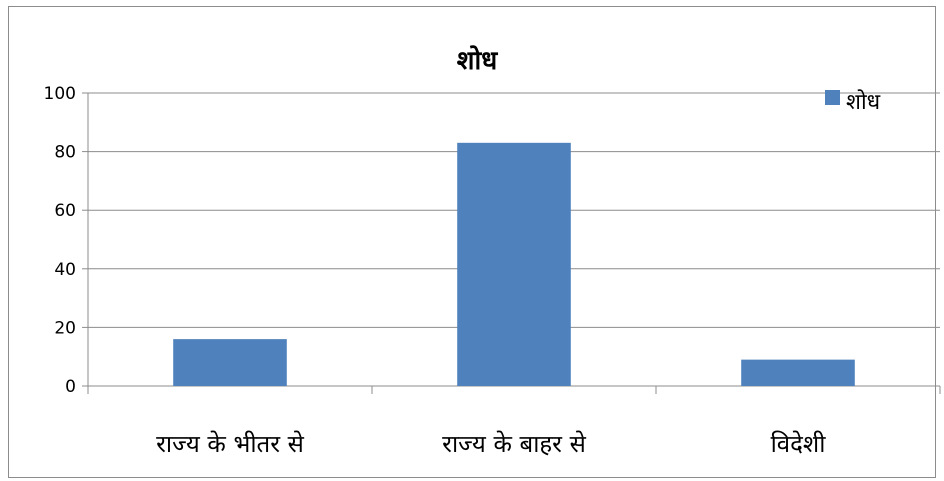 The image size is (944, 481). What do you see at coordinates (863, 102) in the screenshot?
I see `legend-label: शोध` at bounding box center [863, 102].